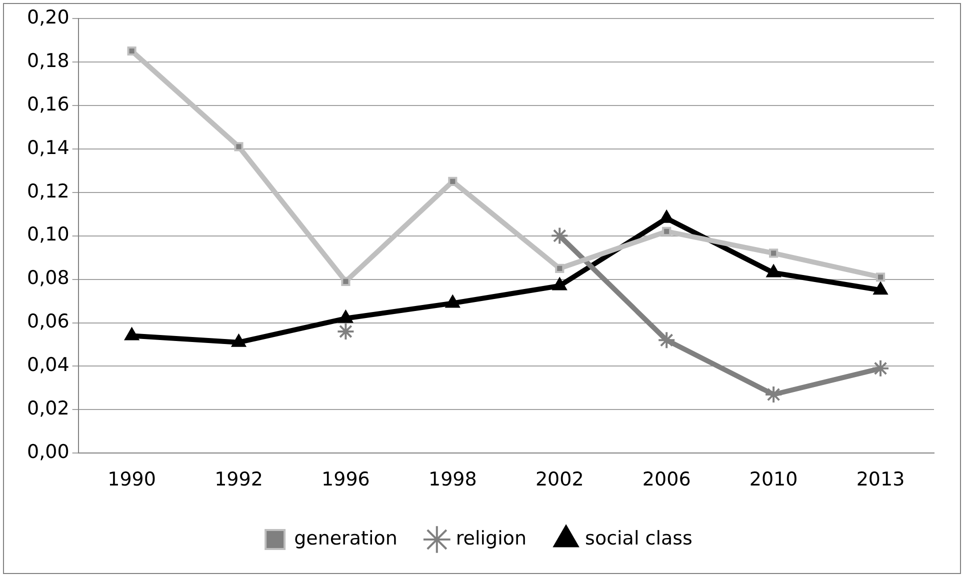 This screenshot has width=966, height=579. I want to click on y-tick-label: 0,10, so click(48, 235).